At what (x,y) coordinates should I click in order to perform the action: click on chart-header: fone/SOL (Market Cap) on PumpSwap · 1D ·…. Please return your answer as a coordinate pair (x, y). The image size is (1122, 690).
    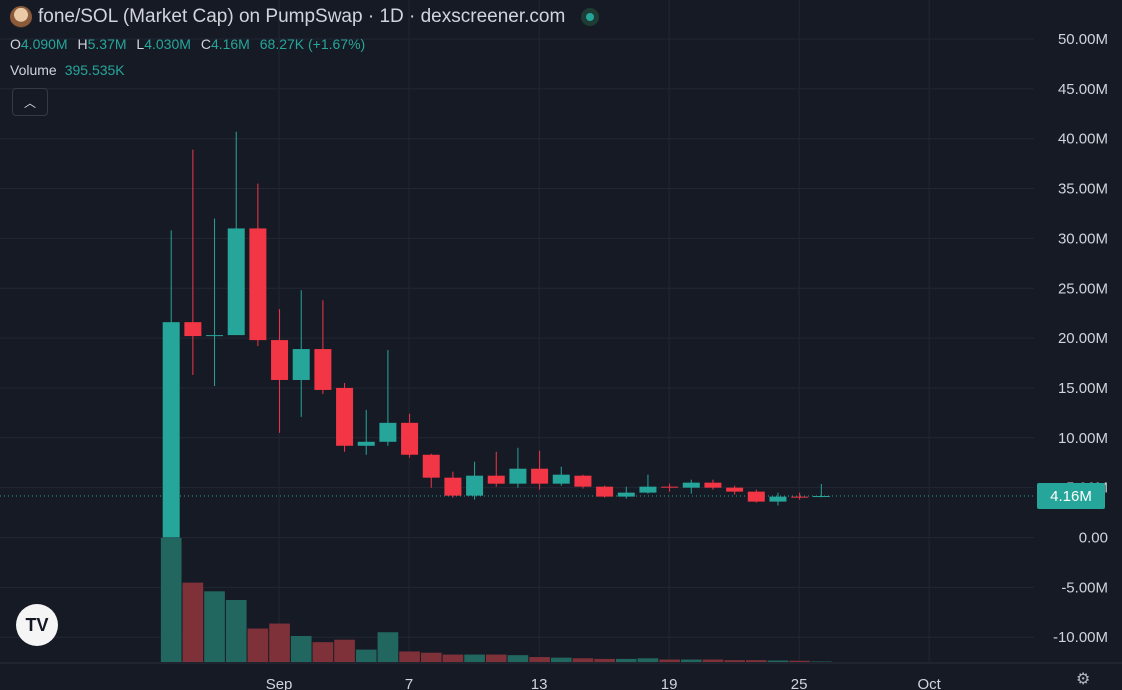
    Looking at the image, I should click on (305, 17).